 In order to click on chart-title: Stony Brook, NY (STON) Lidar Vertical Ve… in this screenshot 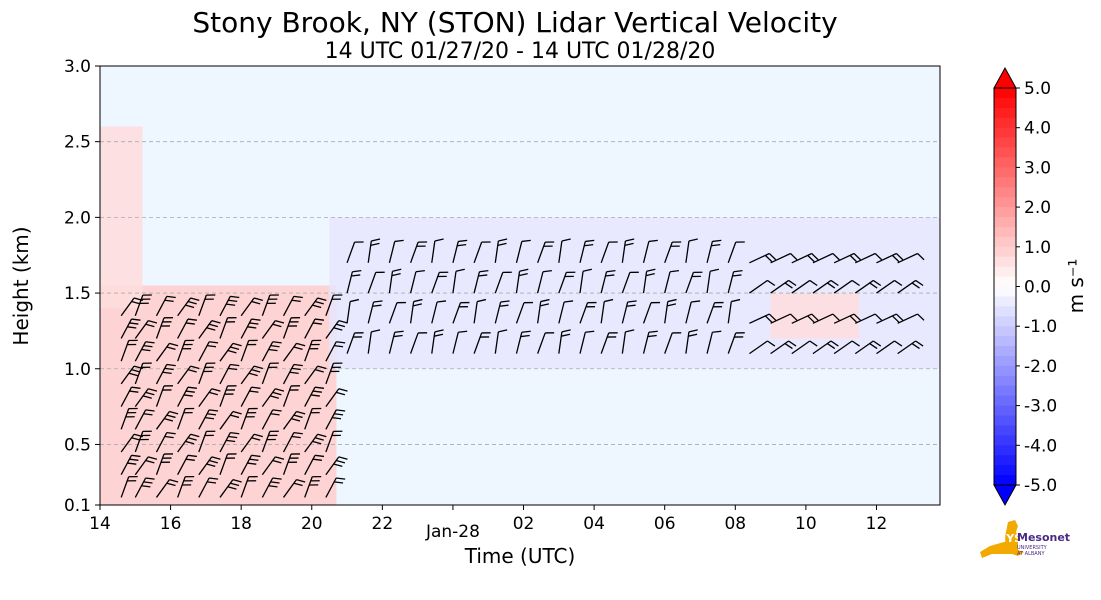, I will do `click(514, 22)`.